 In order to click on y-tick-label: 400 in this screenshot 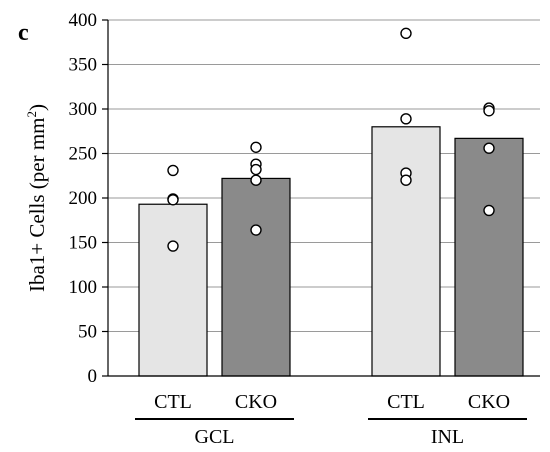, I will do `click(83, 20)`.